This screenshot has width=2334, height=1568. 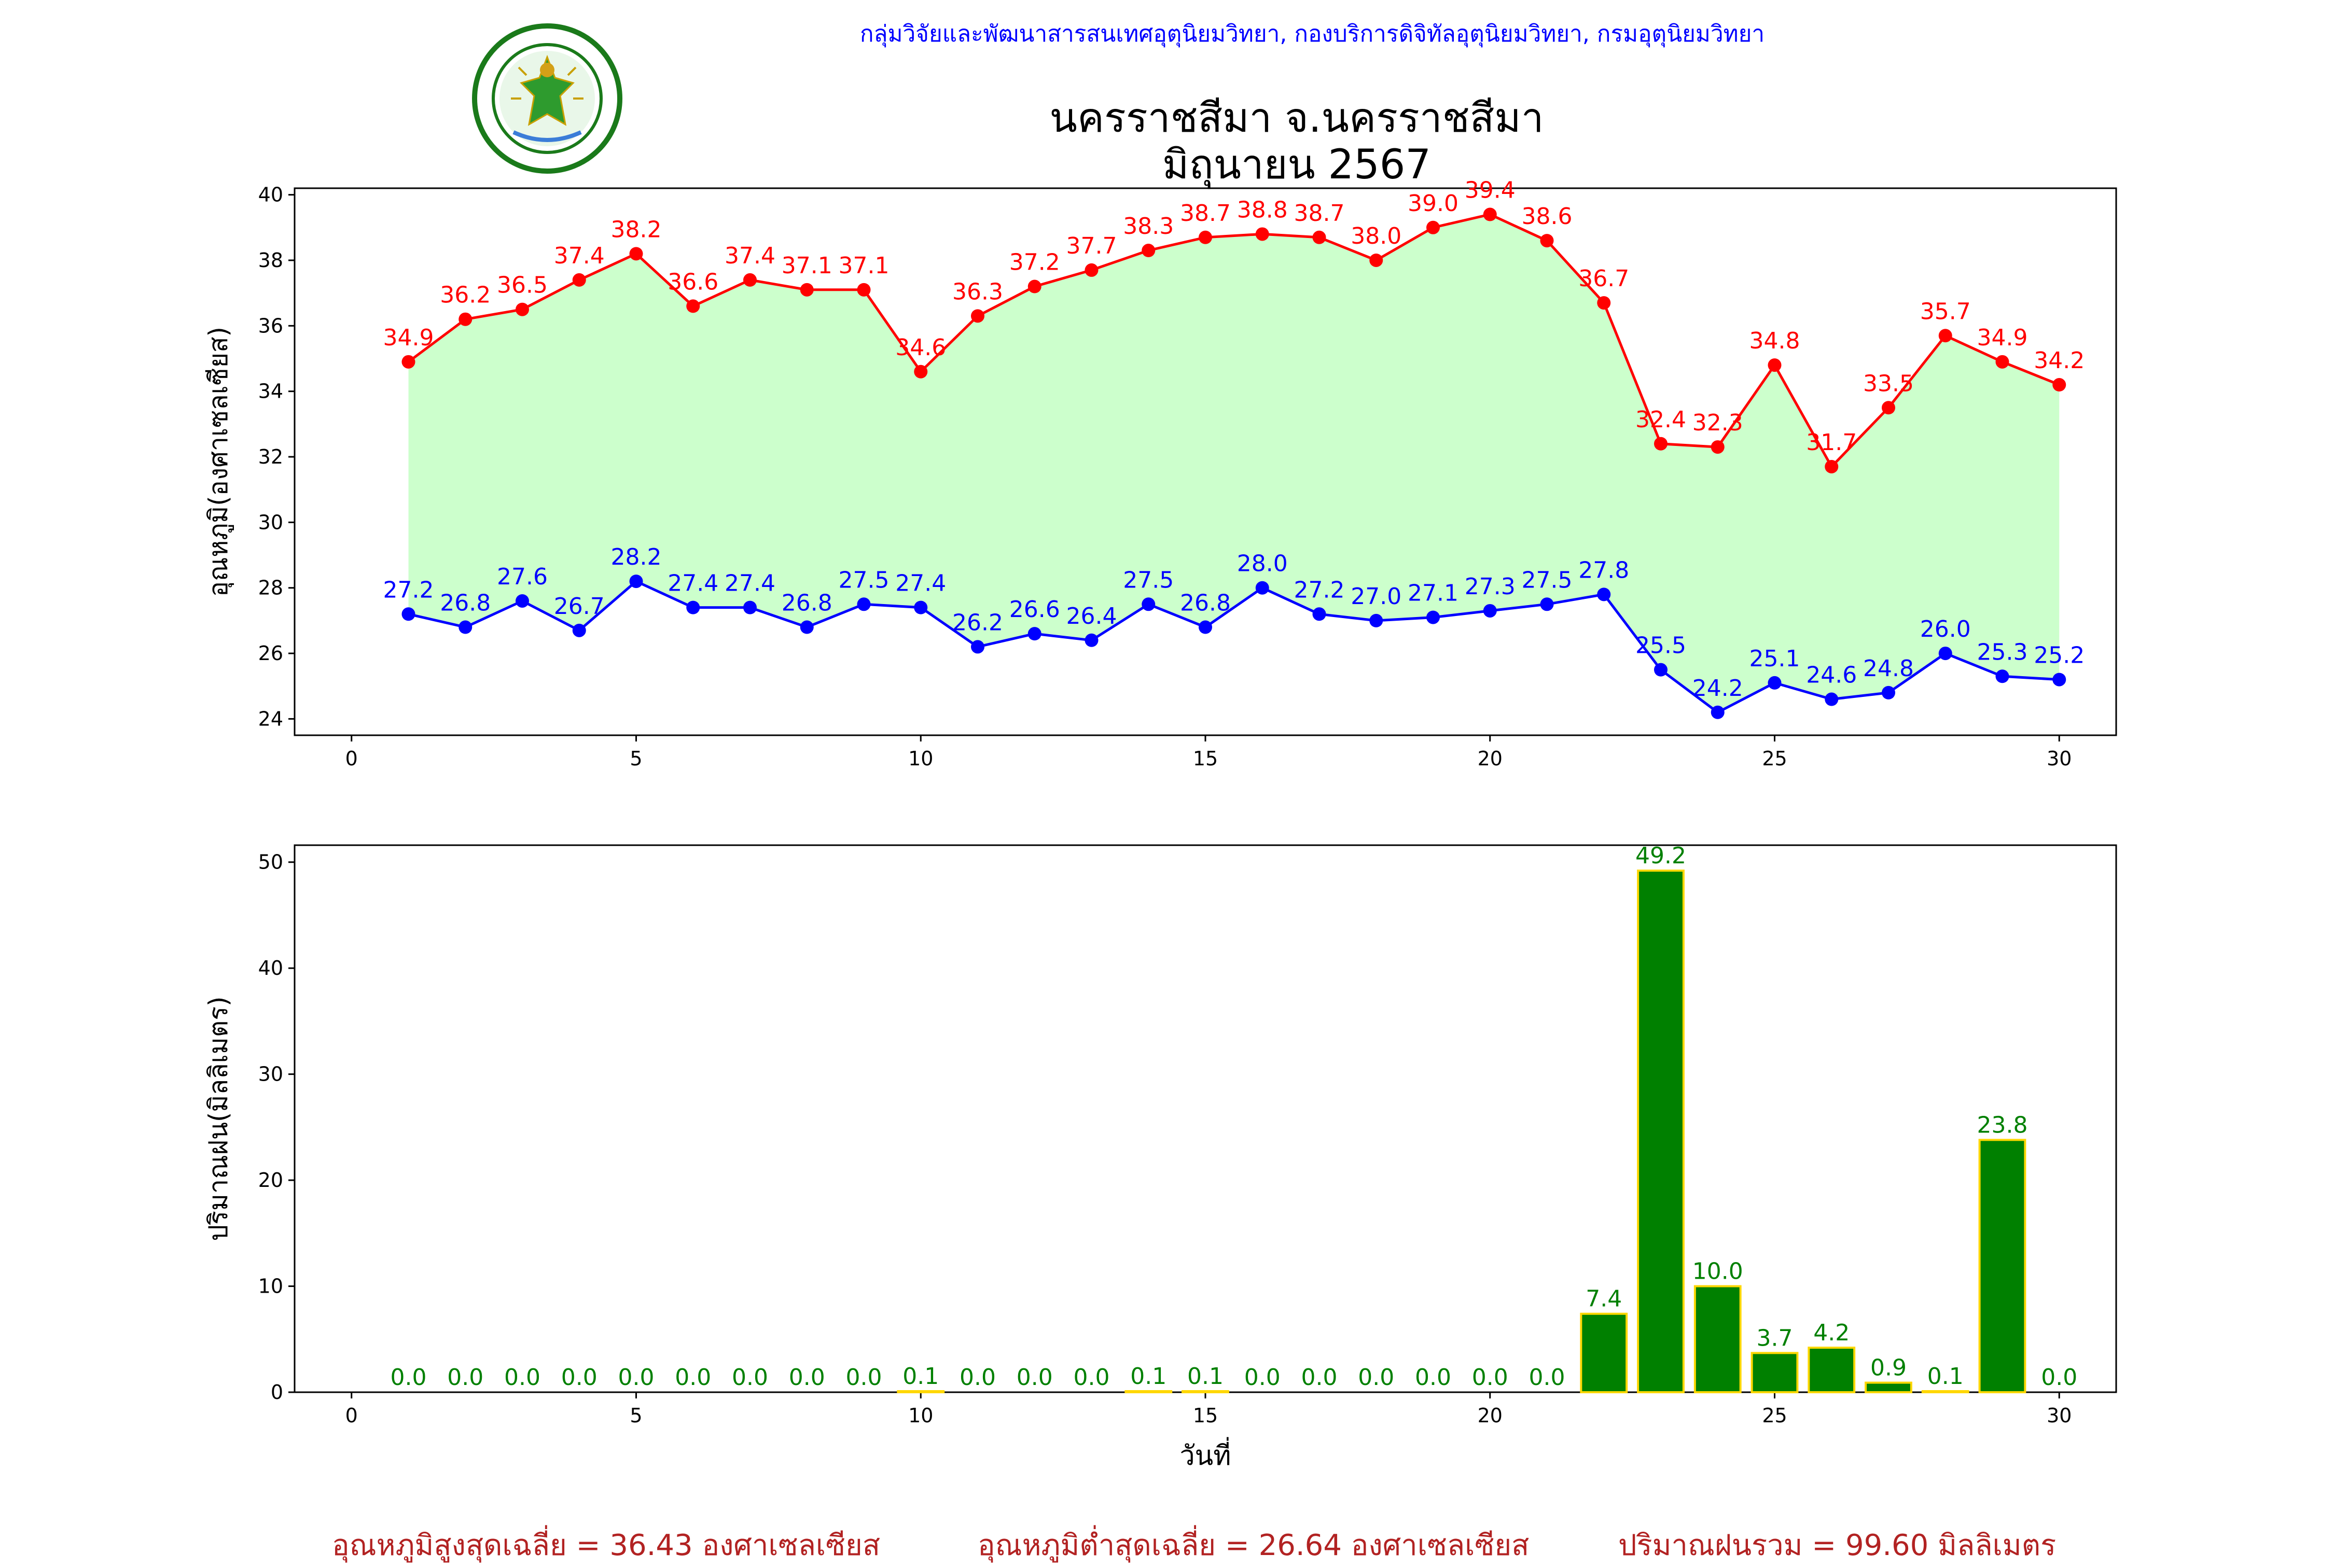 I want to click on min-temp-value-label: 27.4, so click(x=693, y=583).